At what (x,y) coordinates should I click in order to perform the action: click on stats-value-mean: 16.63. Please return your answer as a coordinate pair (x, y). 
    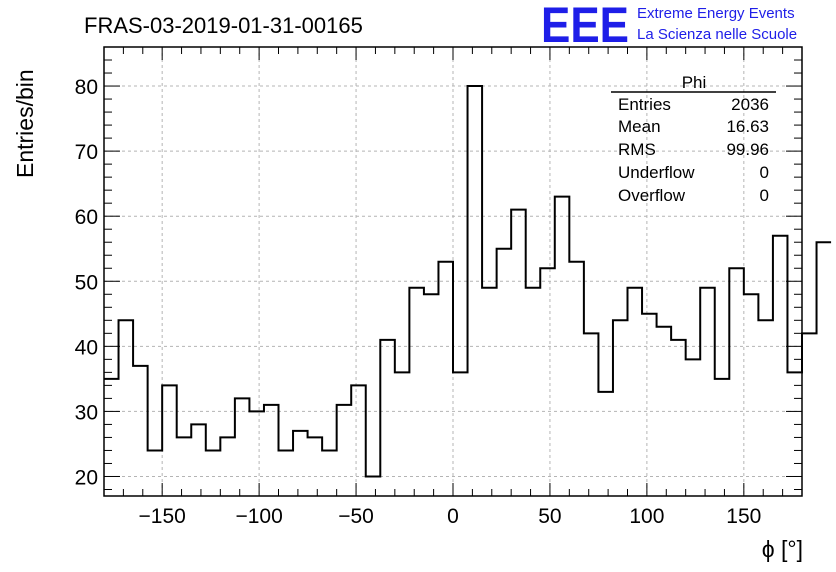
    Looking at the image, I should click on (747, 126).